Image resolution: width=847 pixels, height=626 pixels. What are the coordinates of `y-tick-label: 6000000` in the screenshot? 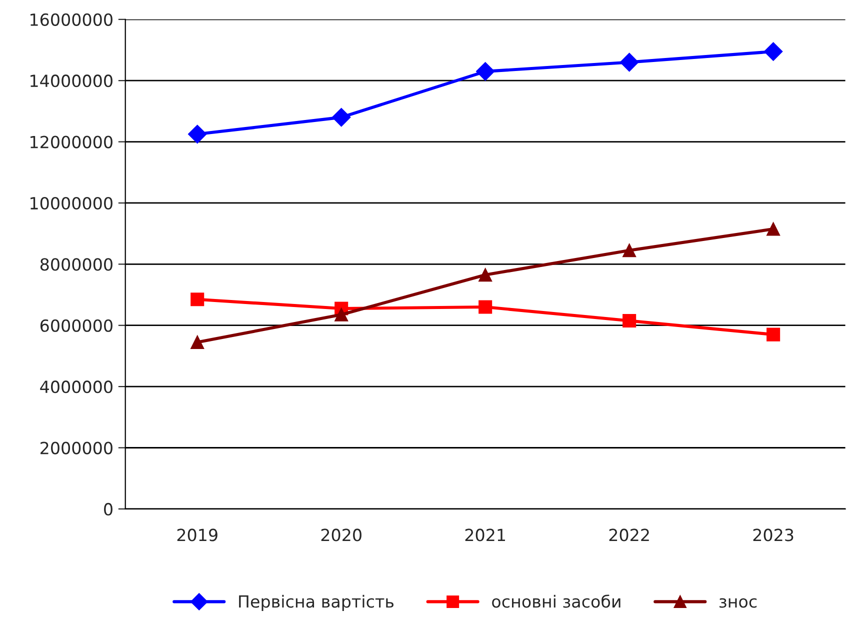 It's located at (76, 325).